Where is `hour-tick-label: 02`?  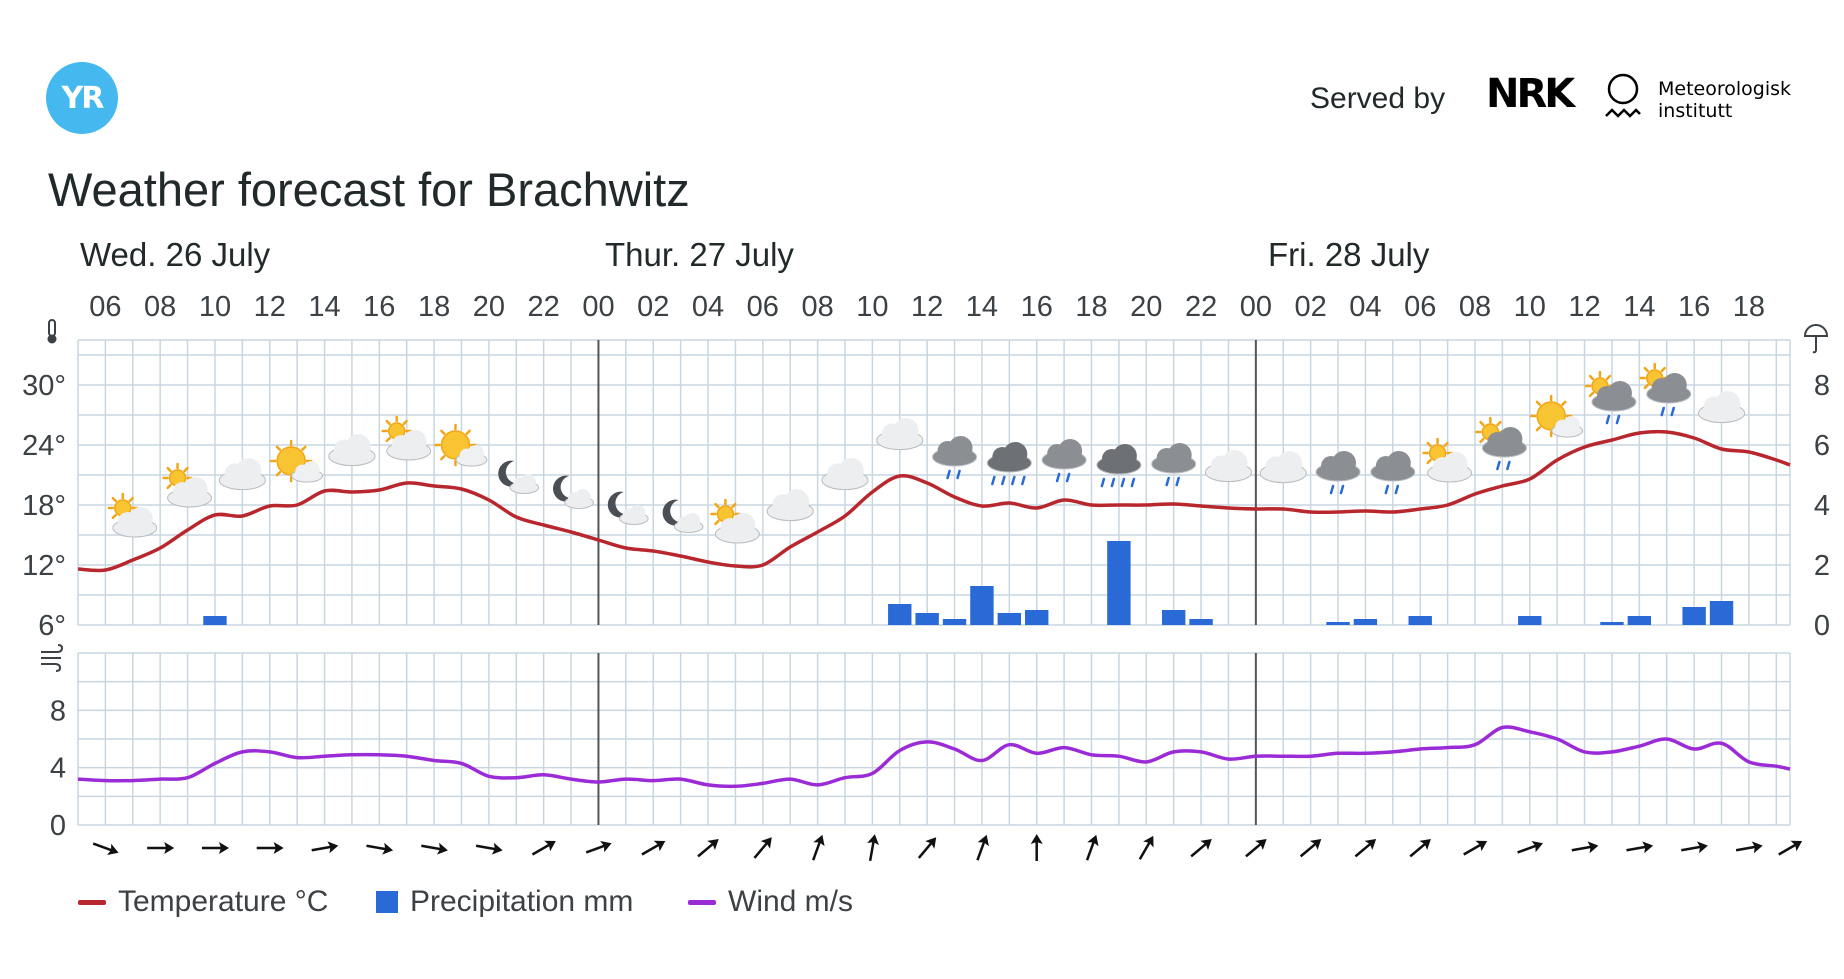 hour-tick-label: 02 is located at coordinates (1311, 307).